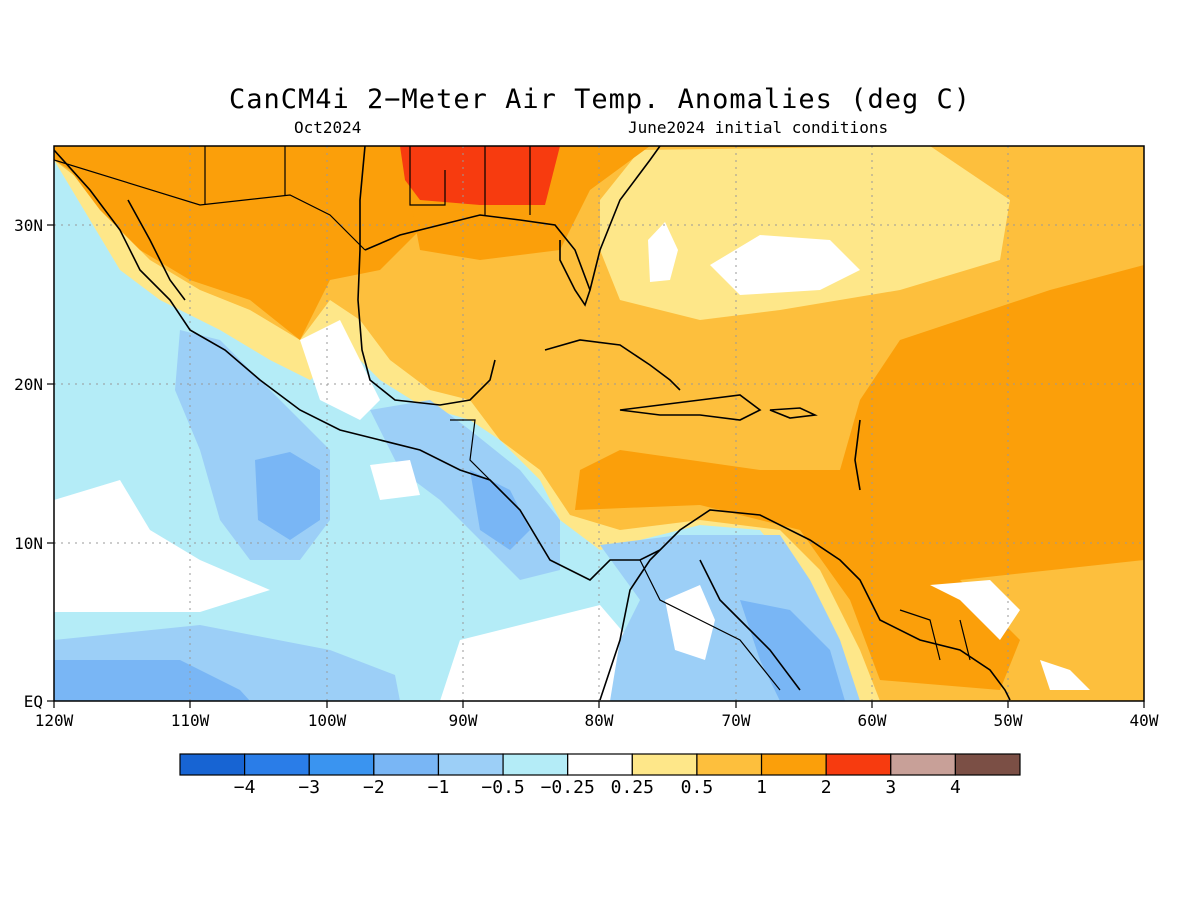 This screenshot has height=900, width=1200. What do you see at coordinates (599, 720) in the screenshot?
I see `x-tick-label: 80W` at bounding box center [599, 720].